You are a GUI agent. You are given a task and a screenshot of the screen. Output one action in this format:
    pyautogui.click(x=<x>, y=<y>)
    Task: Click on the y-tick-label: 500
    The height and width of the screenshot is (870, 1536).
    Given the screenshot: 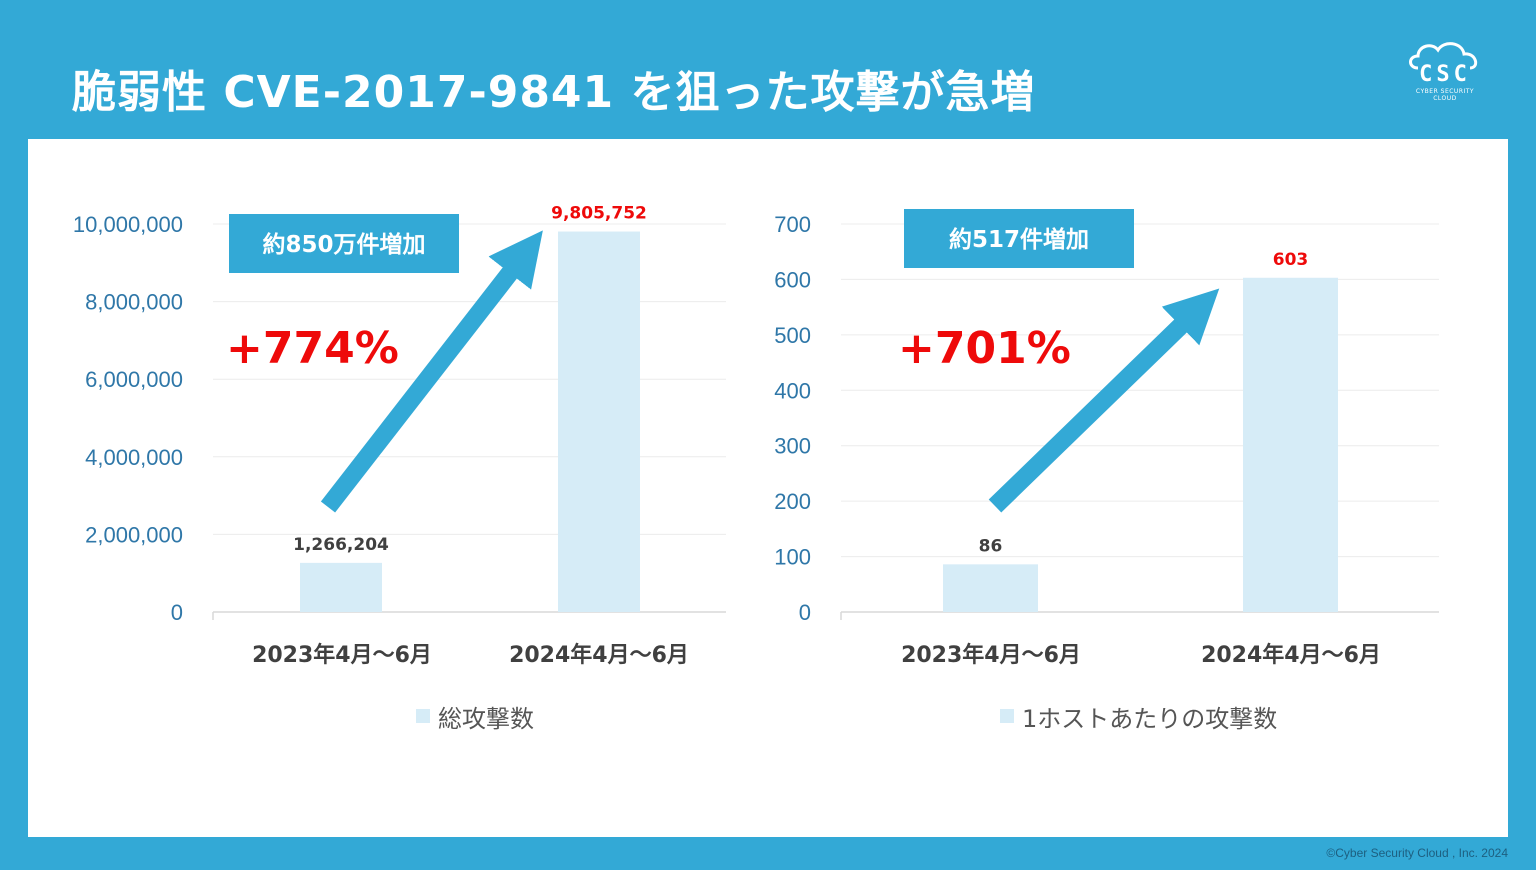 What is the action you would take?
    pyautogui.click(x=792, y=335)
    